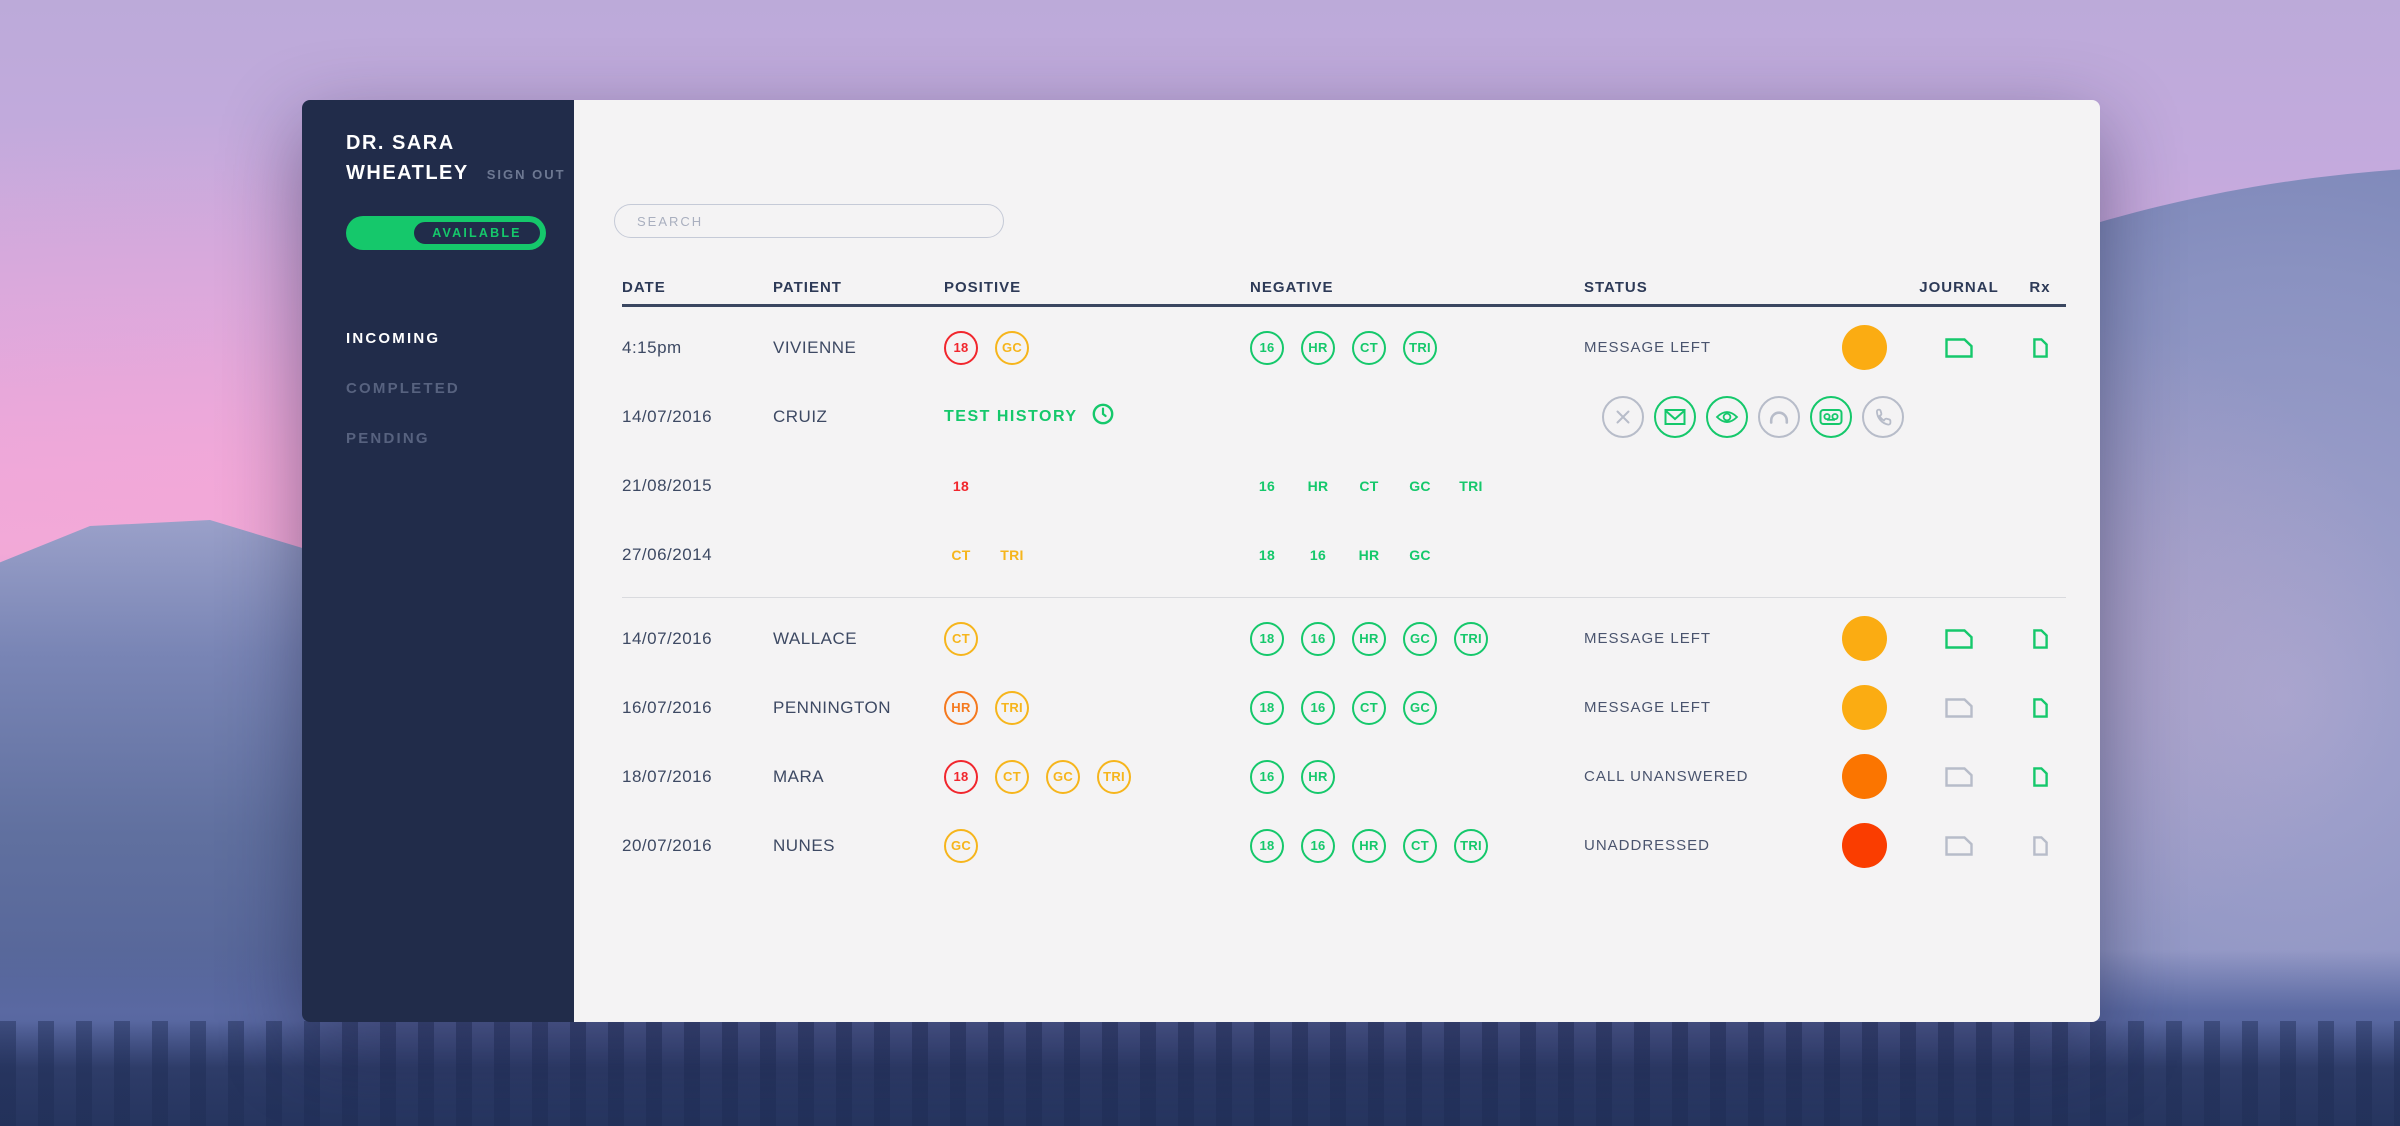  I want to click on header-journal: JOURNAL, so click(1959, 287).